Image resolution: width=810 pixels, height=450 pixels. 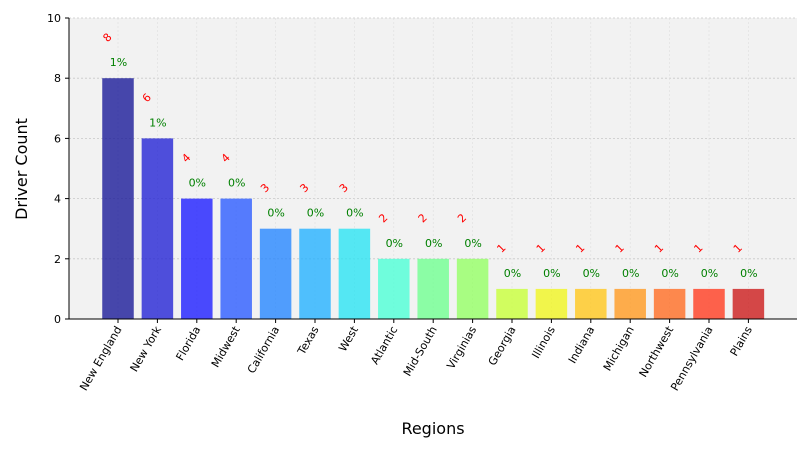 I want to click on bar-michigan, so click(x=630, y=303).